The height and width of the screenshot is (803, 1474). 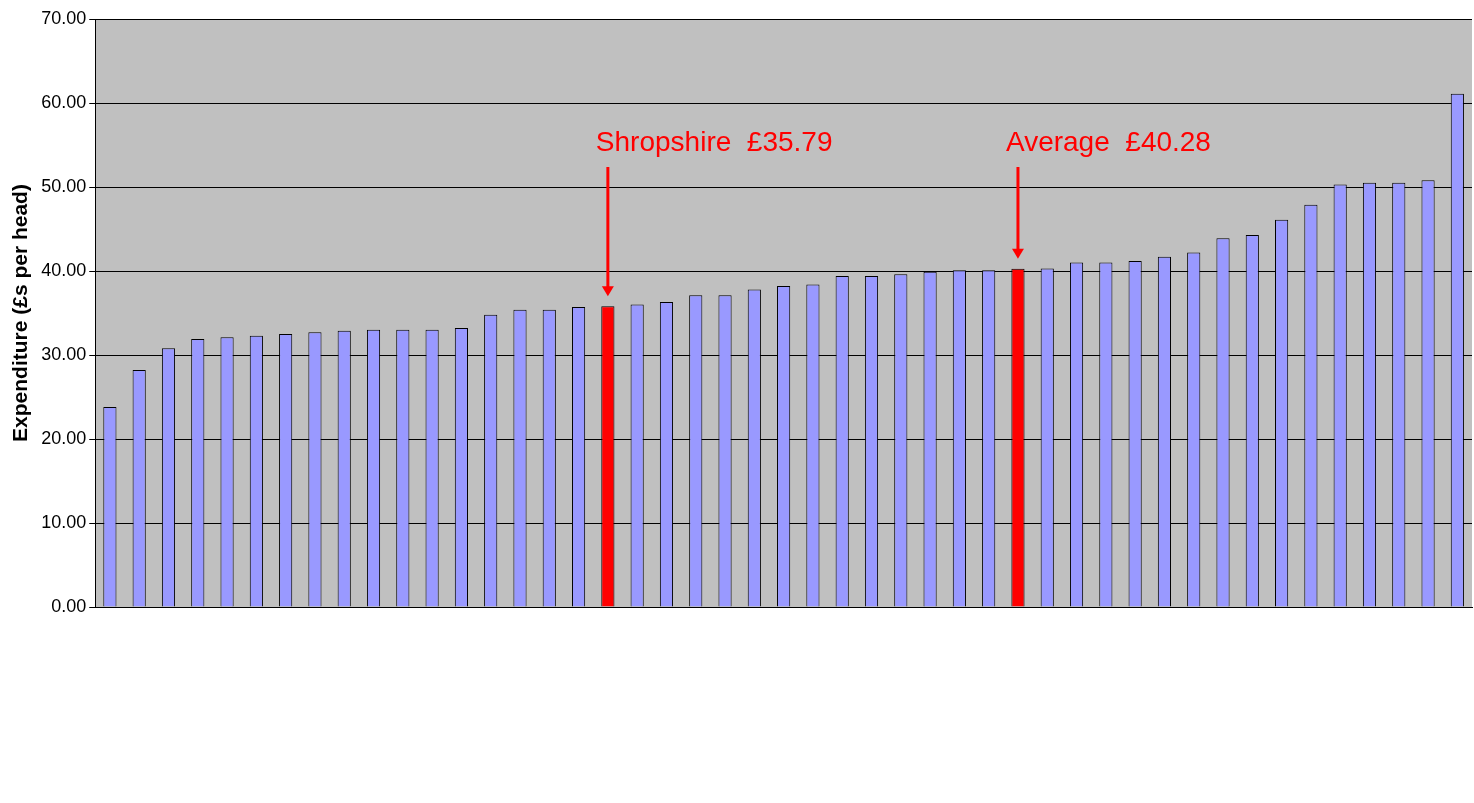 What do you see at coordinates (1108, 141) in the screenshot?
I see `annotation: Average £40.28` at bounding box center [1108, 141].